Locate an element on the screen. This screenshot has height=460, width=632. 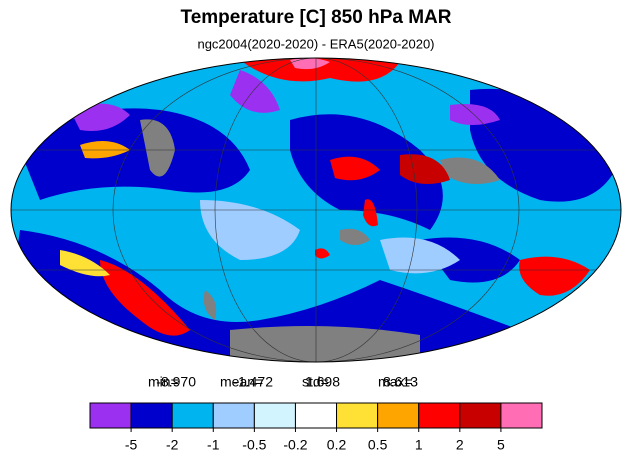
level-label: 0.2 is located at coordinates (337, 445).